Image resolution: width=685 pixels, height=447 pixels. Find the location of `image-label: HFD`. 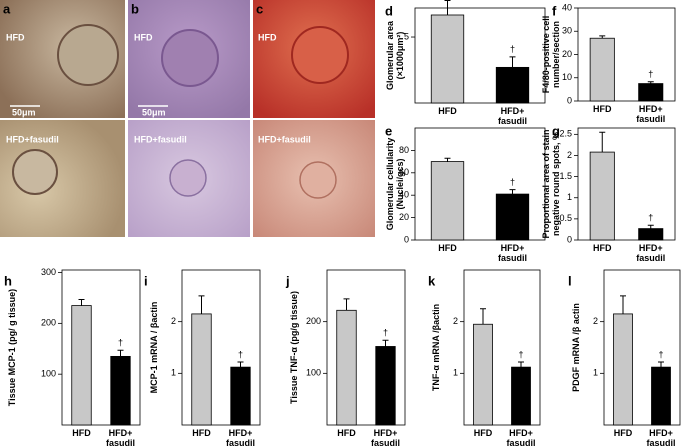

image-label: HFD is located at coordinates (15, 37).